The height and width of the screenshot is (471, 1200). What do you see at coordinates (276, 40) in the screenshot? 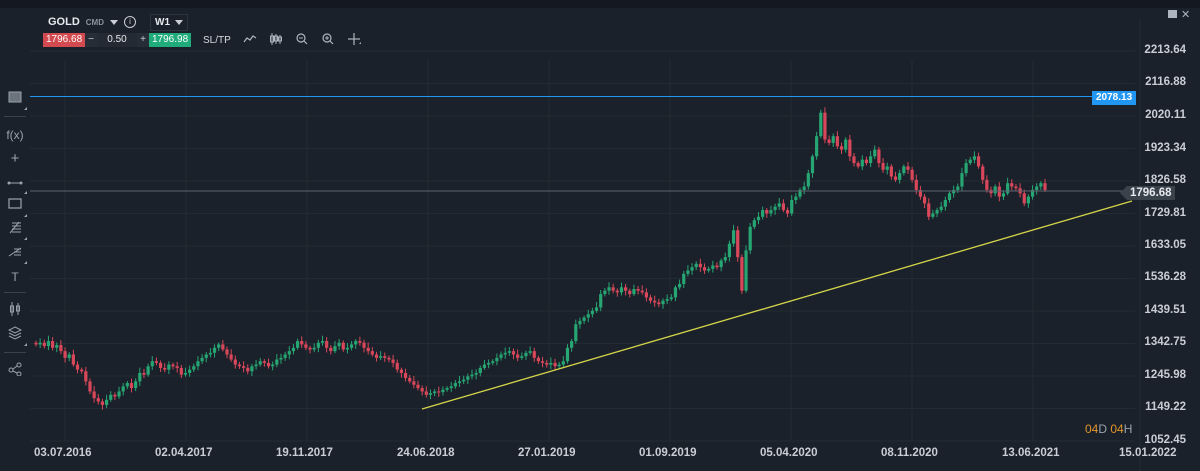
I see `candlestick-type-icon` at bounding box center [276, 40].